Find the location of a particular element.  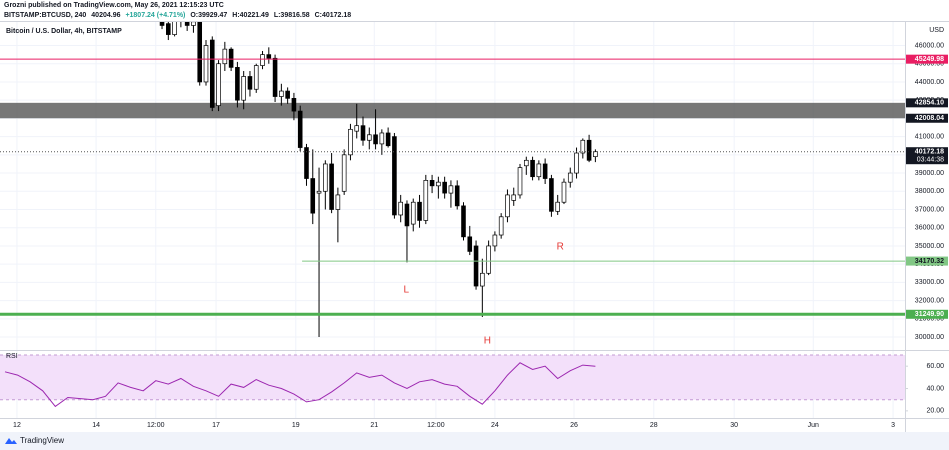

zone-high-label: 42854.10 is located at coordinates (929, 103).